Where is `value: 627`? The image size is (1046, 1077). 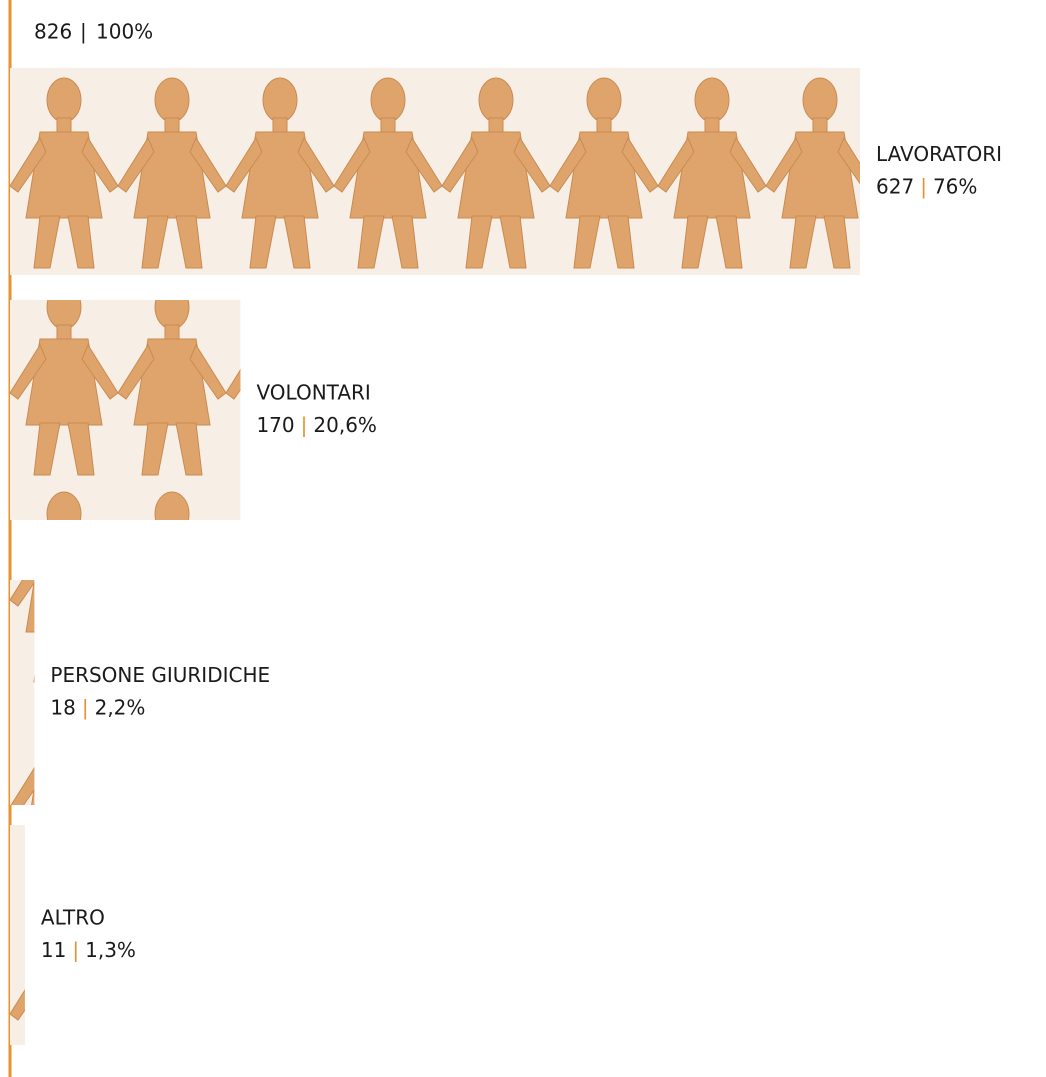
value: 627 is located at coordinates (895, 186).